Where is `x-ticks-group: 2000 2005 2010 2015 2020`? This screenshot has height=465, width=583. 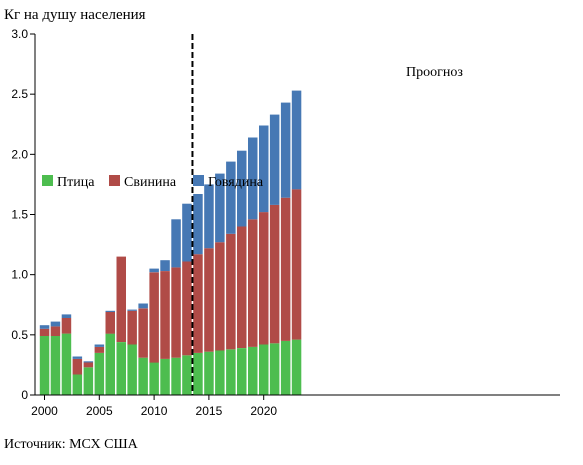 x-ticks-group: 2000 2005 2010 2015 2020 is located at coordinates (154, 406).